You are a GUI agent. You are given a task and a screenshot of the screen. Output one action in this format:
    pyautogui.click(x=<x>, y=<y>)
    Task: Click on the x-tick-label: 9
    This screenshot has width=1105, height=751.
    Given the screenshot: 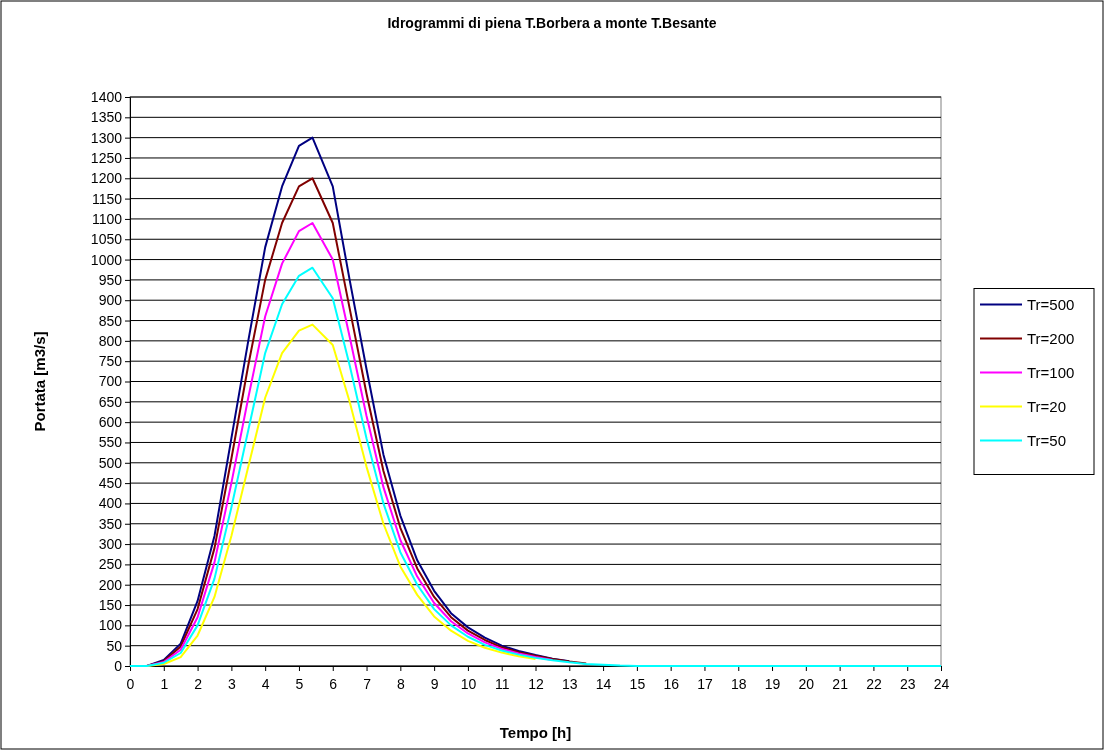 What is the action you would take?
    pyautogui.click(x=434, y=684)
    